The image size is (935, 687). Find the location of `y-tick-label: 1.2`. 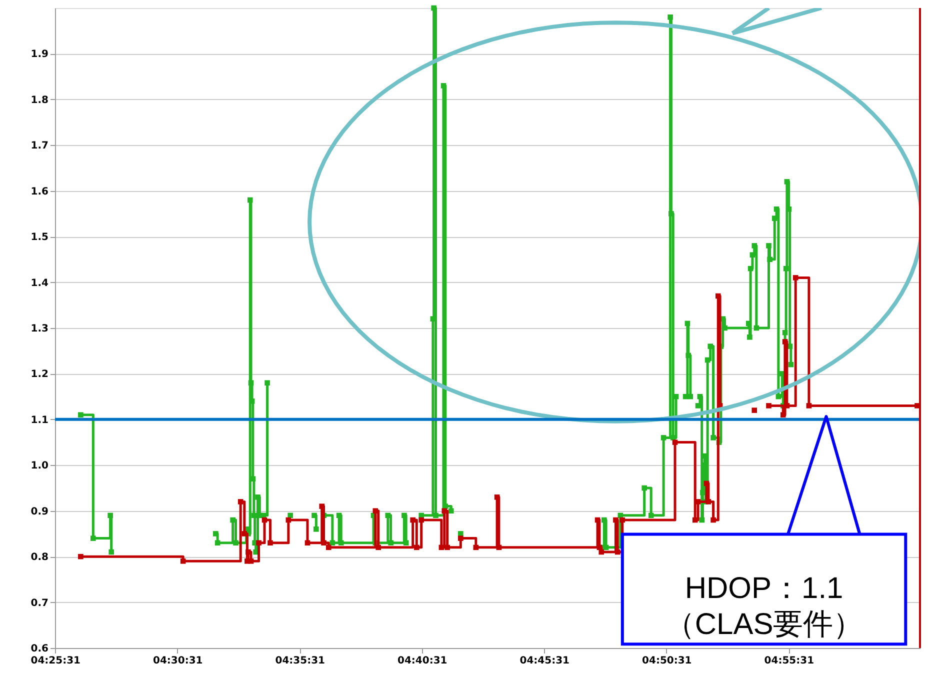

y-tick-label: 1.2 is located at coordinates (39, 374).